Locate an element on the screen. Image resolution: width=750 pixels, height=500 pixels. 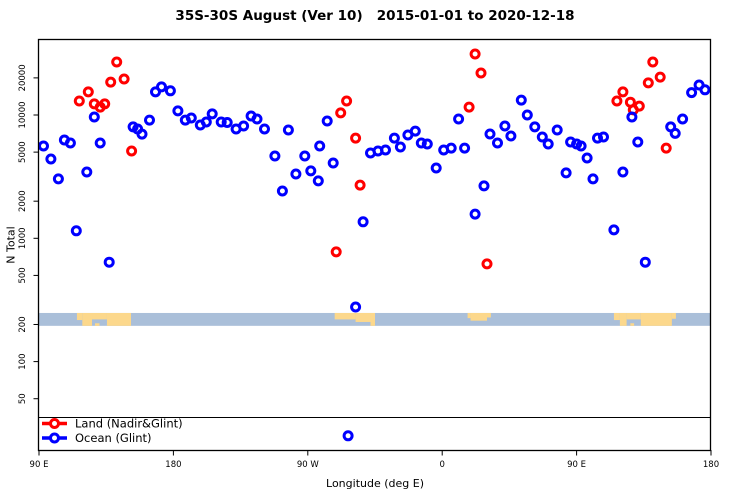
y-tick-label: 500 is located at coordinates (23, 275).